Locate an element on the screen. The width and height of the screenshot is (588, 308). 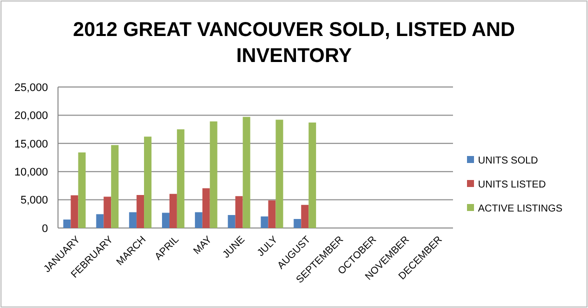
y-tick-label: 0 is located at coordinates (45, 228).